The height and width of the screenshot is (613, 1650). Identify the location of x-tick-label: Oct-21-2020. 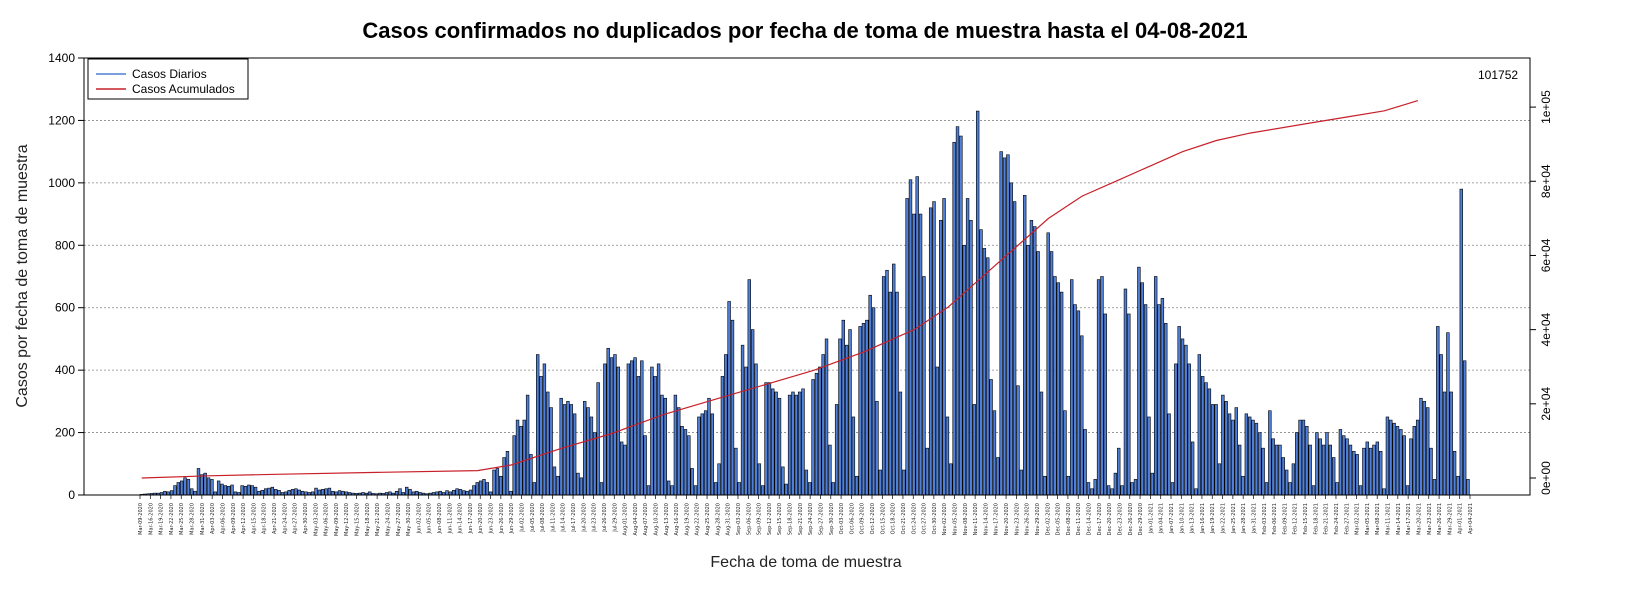
(904, 518).